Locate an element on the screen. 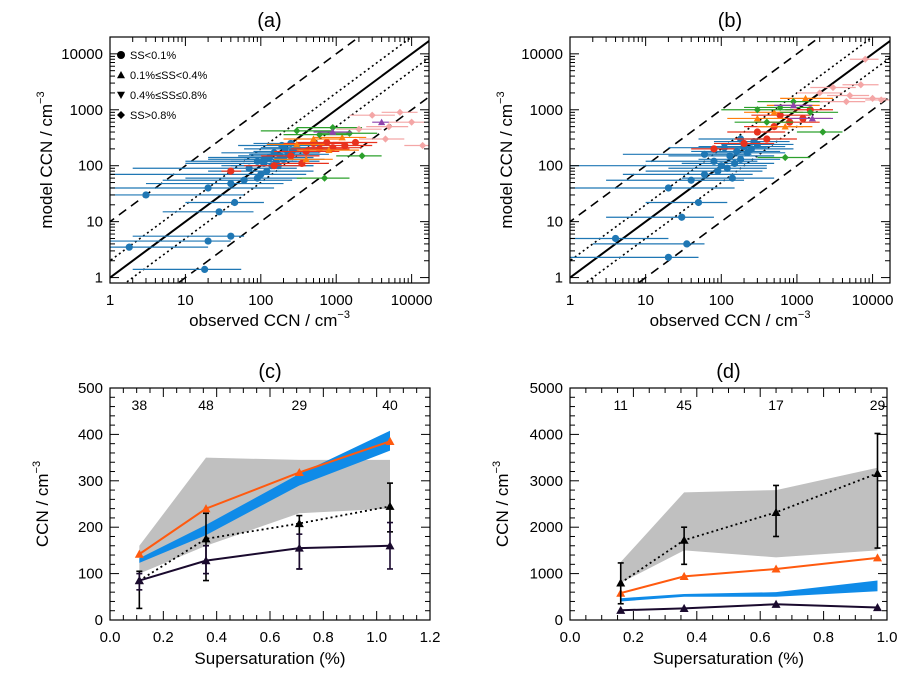 The width and height of the screenshot is (907, 673). panel-d-sample-count: 29 is located at coordinates (878, 405).